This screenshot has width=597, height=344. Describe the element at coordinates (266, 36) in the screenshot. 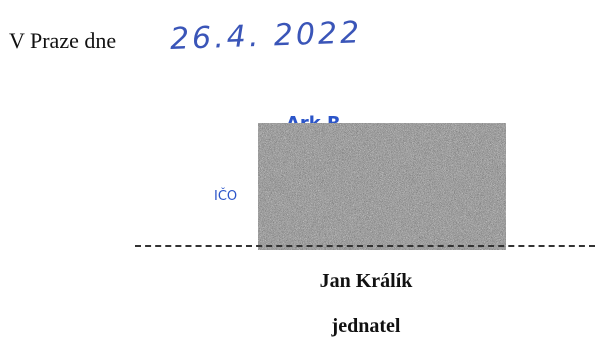

I see `handwritten-date: 26.4. 2022` at that location.